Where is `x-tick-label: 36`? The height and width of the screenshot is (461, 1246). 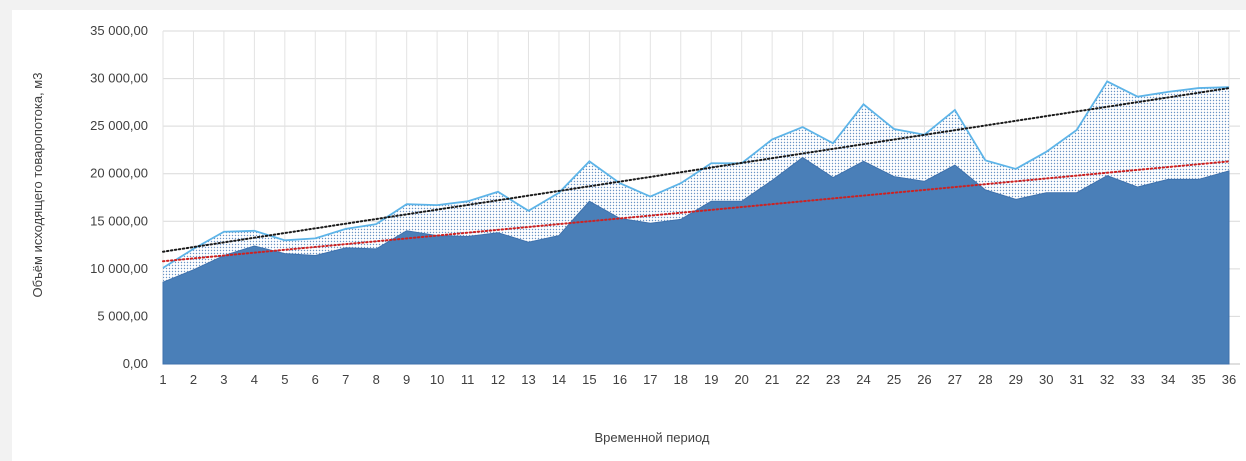
x-tick-label: 36 is located at coordinates (1229, 379).